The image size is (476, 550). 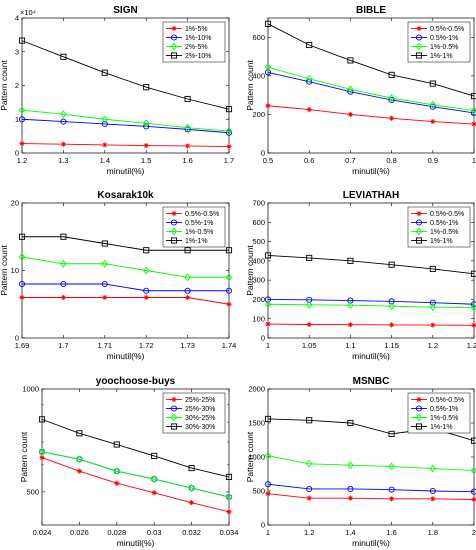 I want to click on y-tick-label: 20, so click(x=15, y=203).